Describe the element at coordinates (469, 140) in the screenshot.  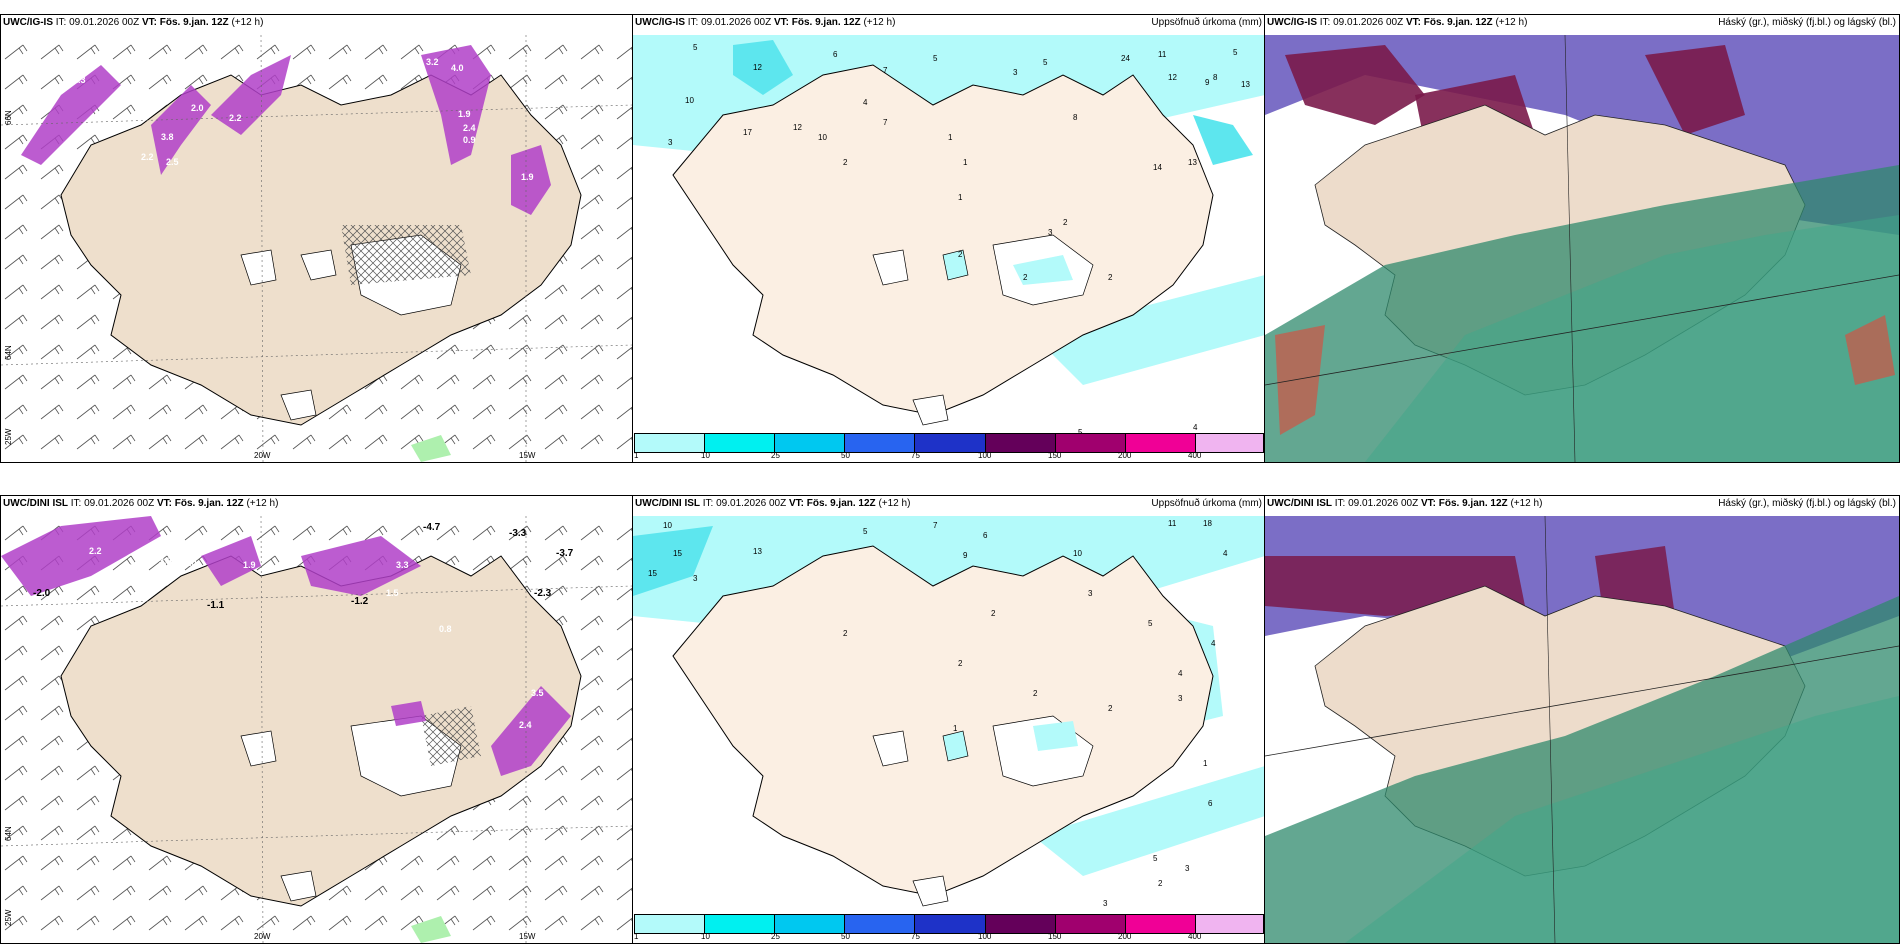
I see `svg-text: 0.9` at that location.